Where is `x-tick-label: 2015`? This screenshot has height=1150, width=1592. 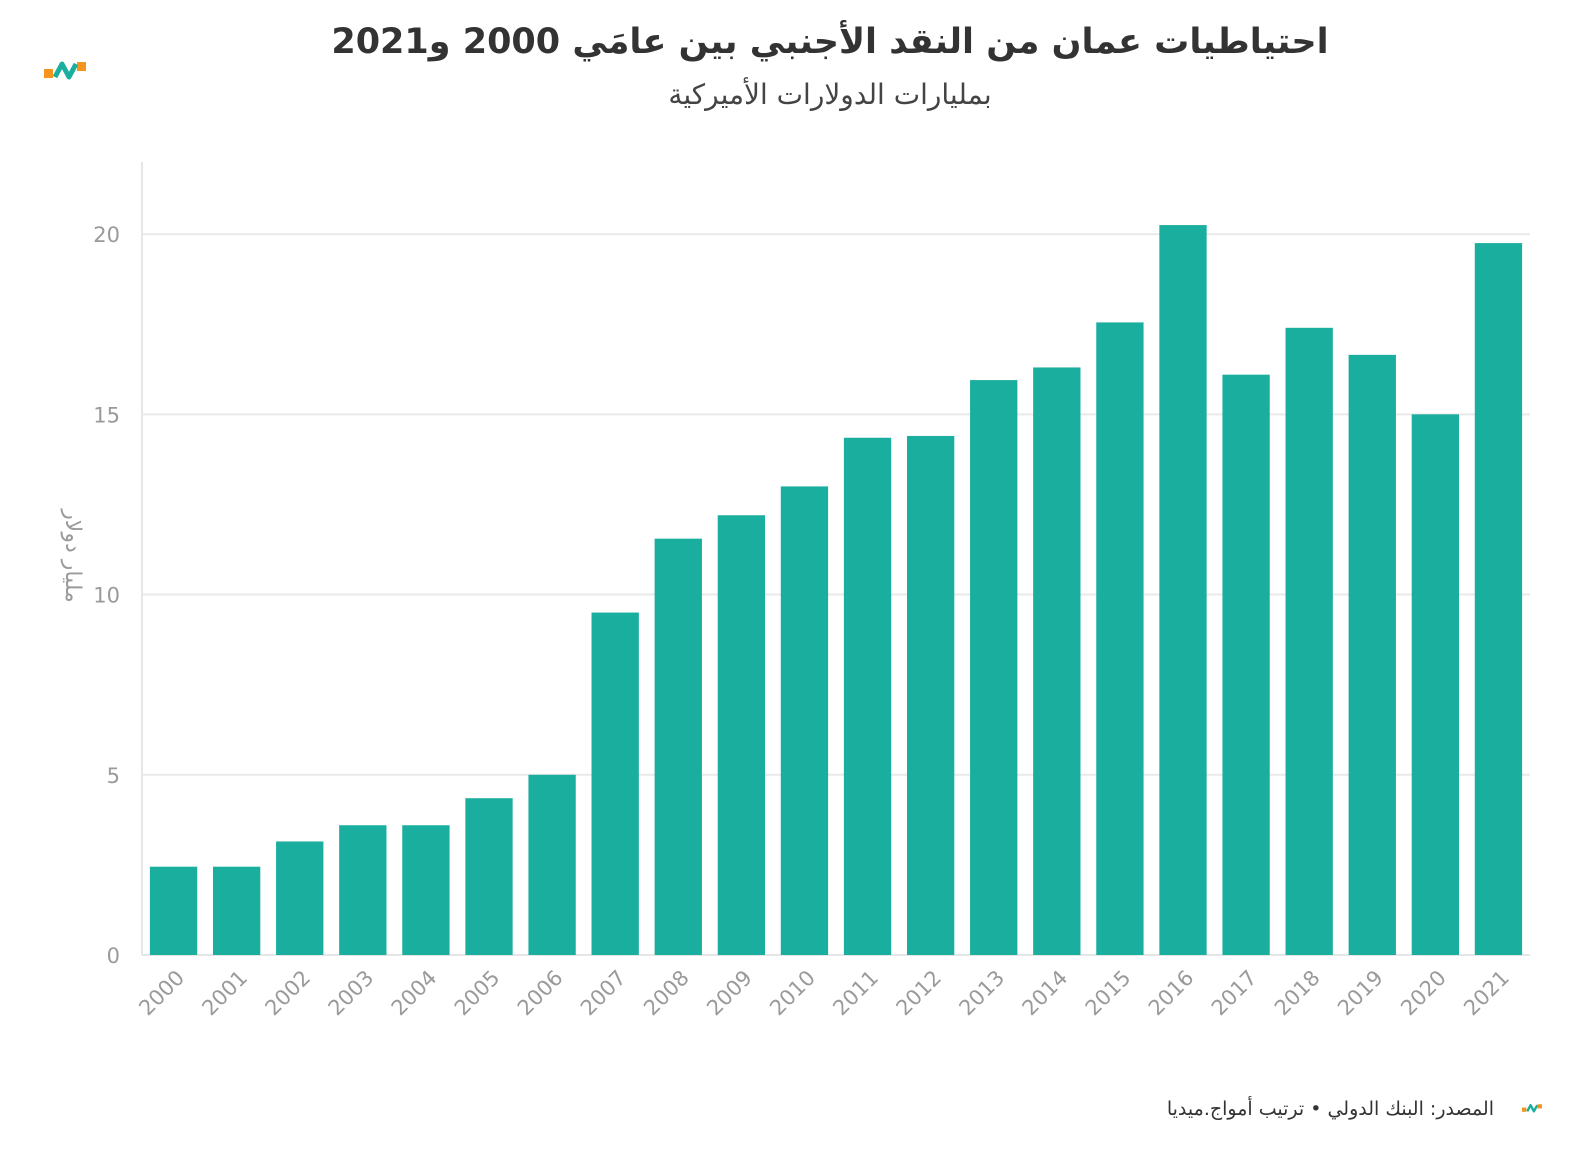 x-tick-label: 2015 is located at coordinates (1108, 993).